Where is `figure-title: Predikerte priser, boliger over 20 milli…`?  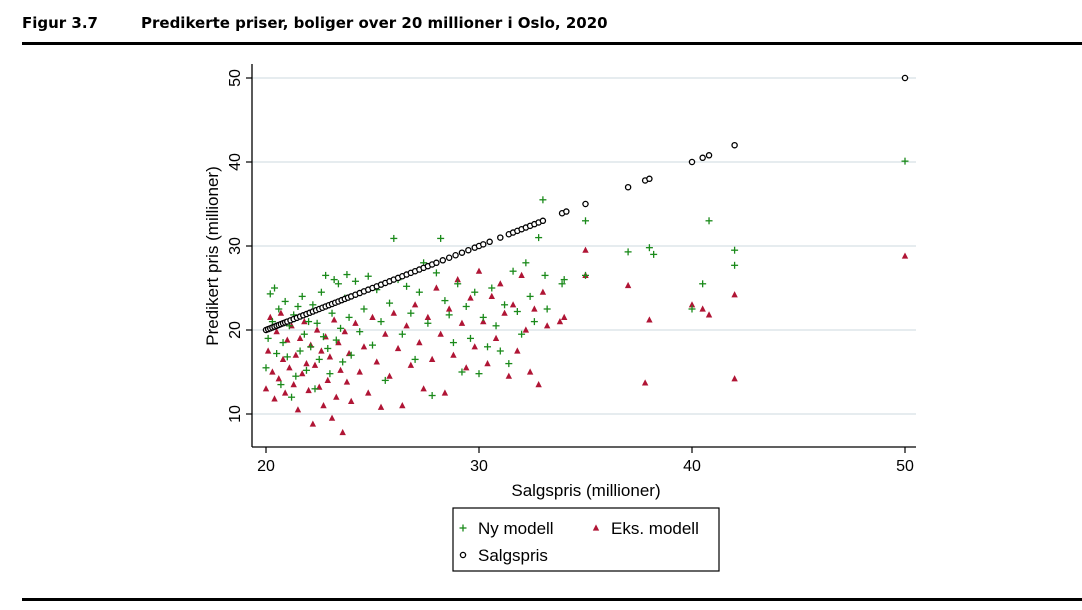
figure-title: Predikerte priser, boliger over 20 milli… is located at coordinates (374, 23).